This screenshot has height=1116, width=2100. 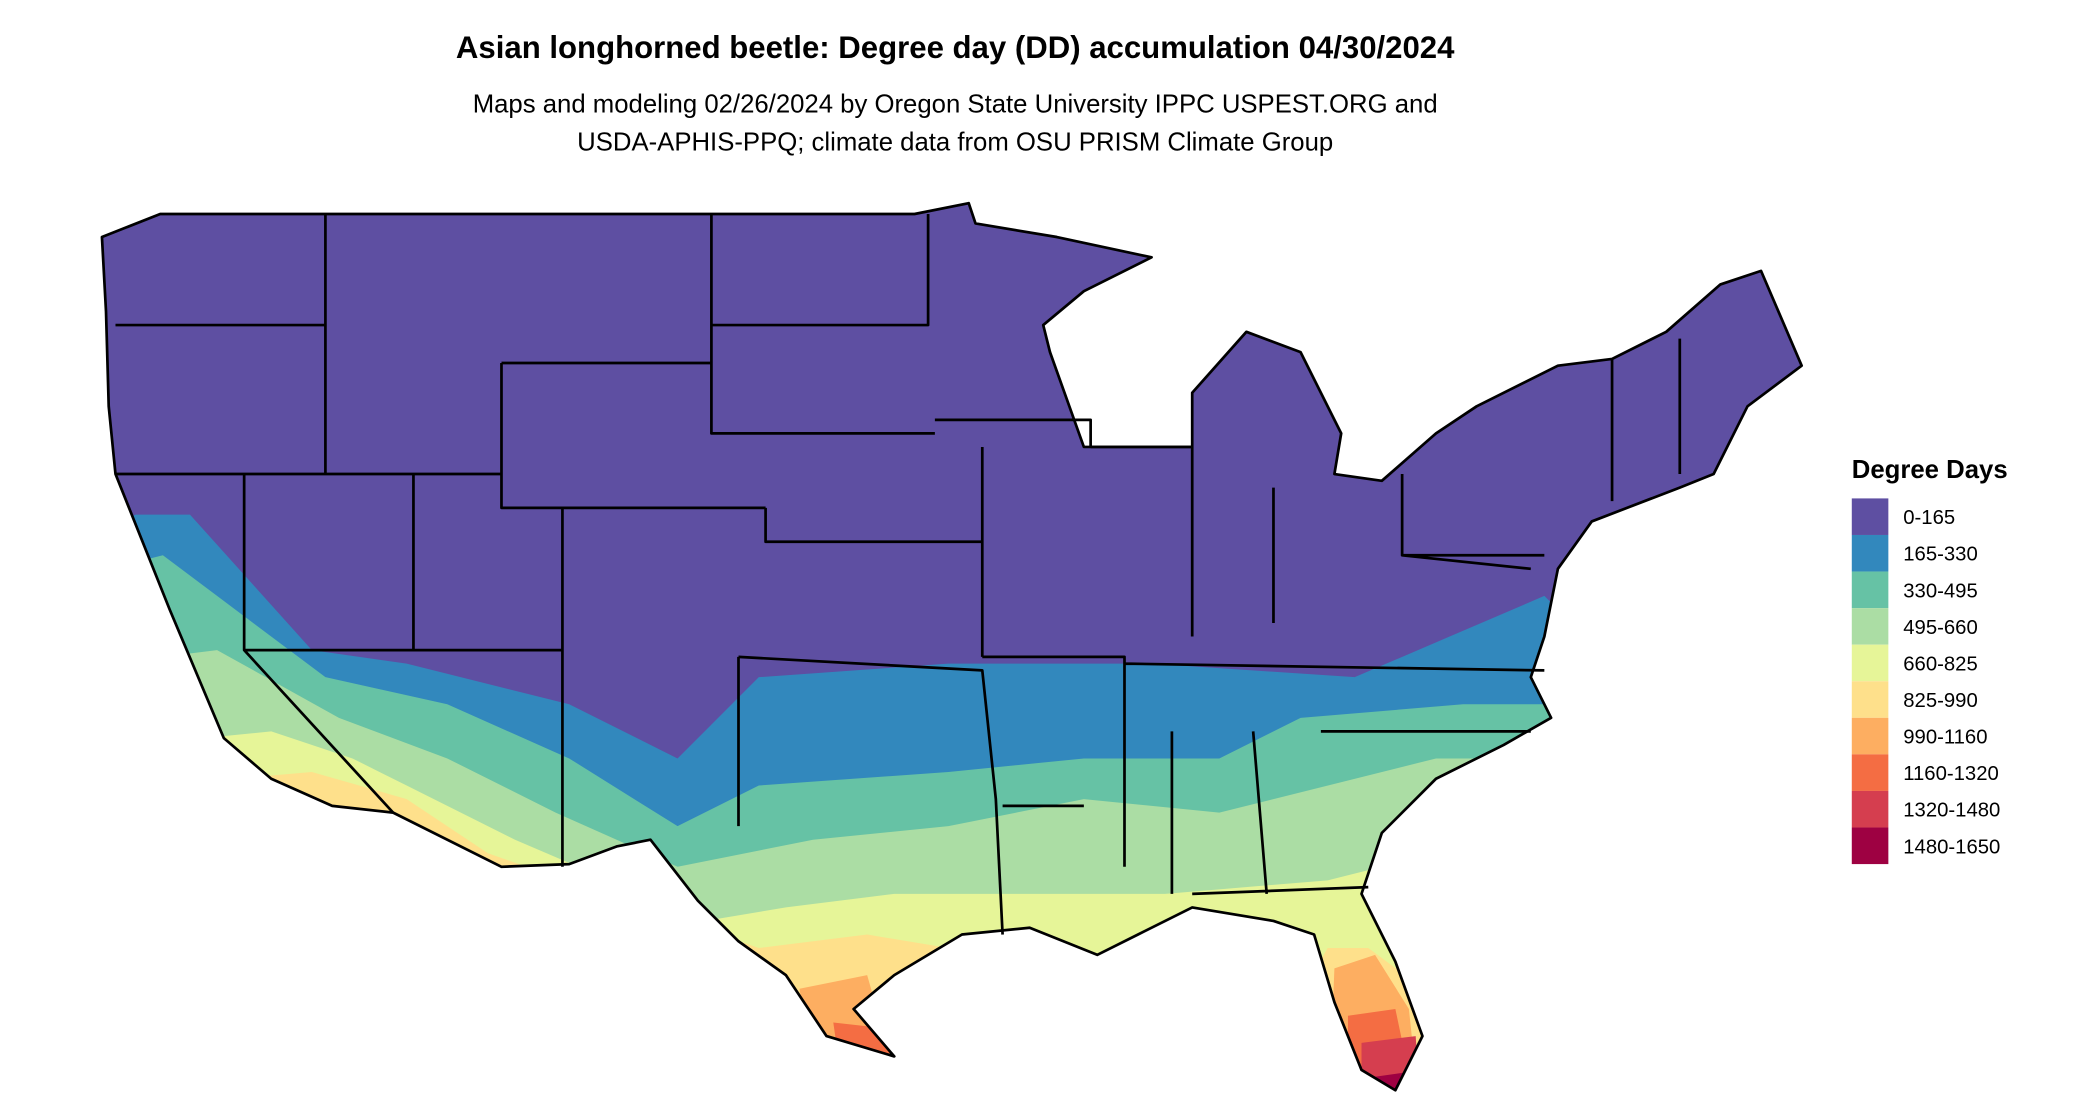 I want to click on legend-label: 1320-1480, so click(x=1951, y=811).